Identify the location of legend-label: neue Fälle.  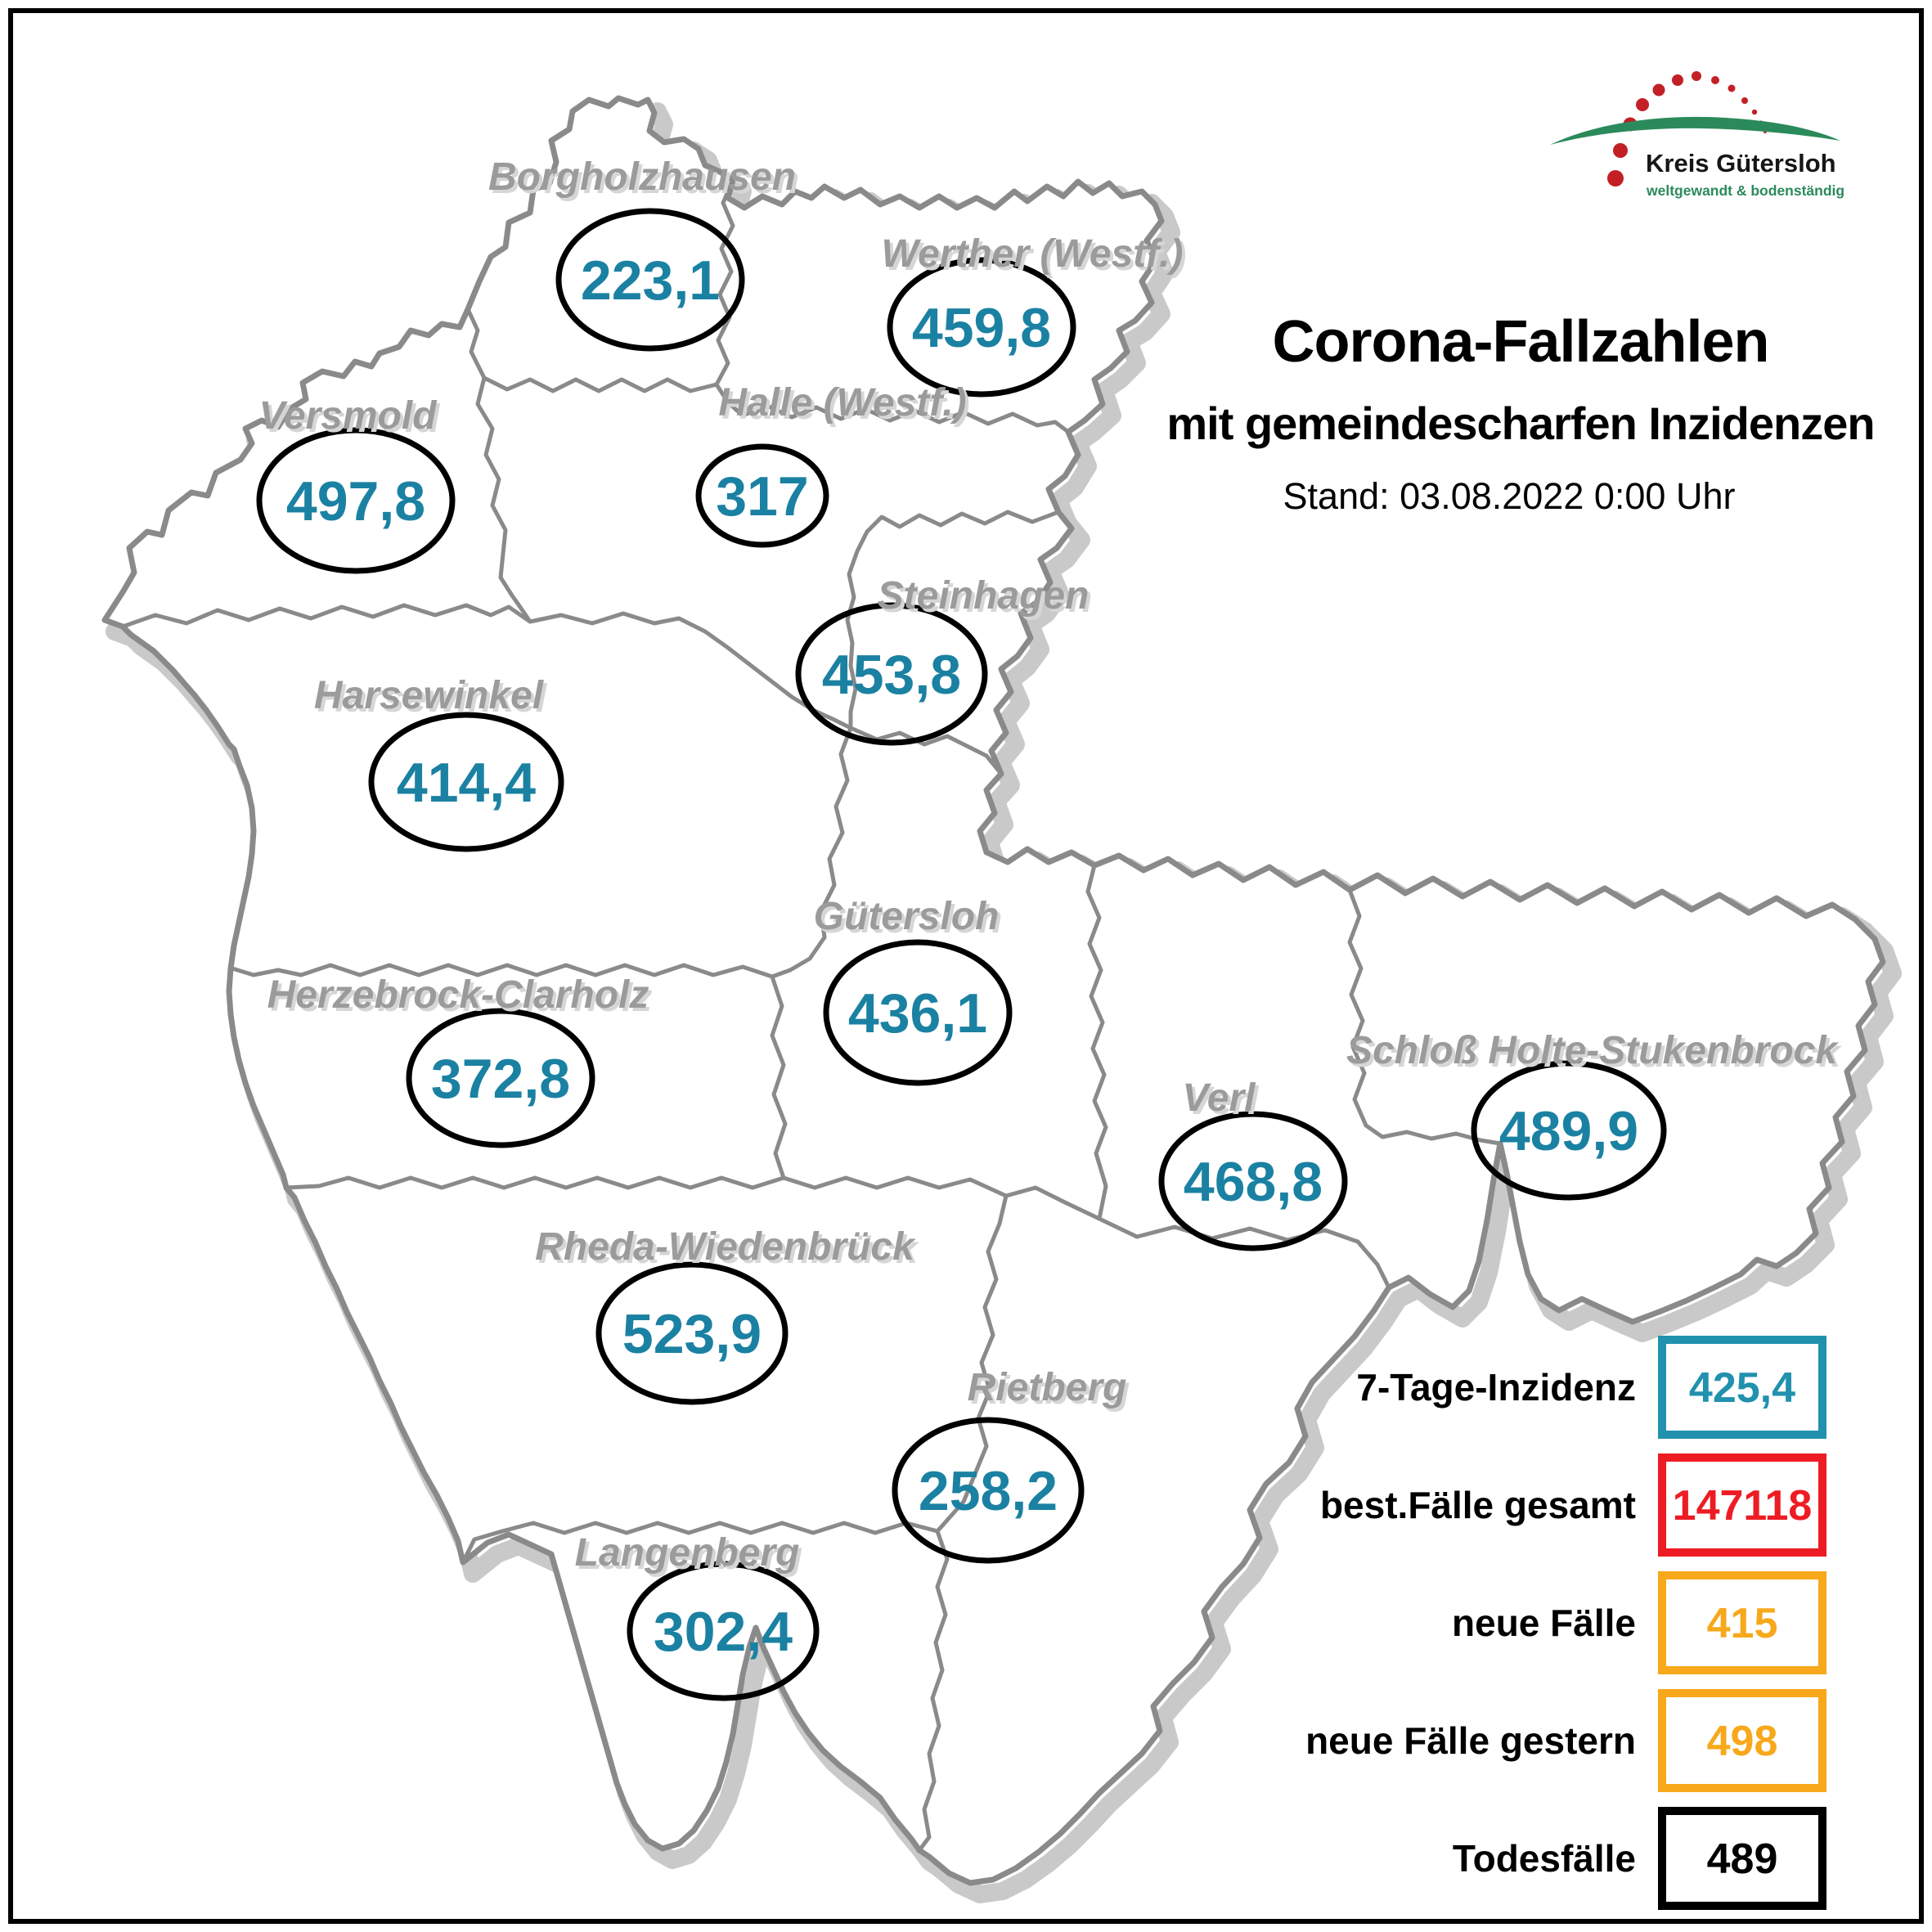
(1544, 1623).